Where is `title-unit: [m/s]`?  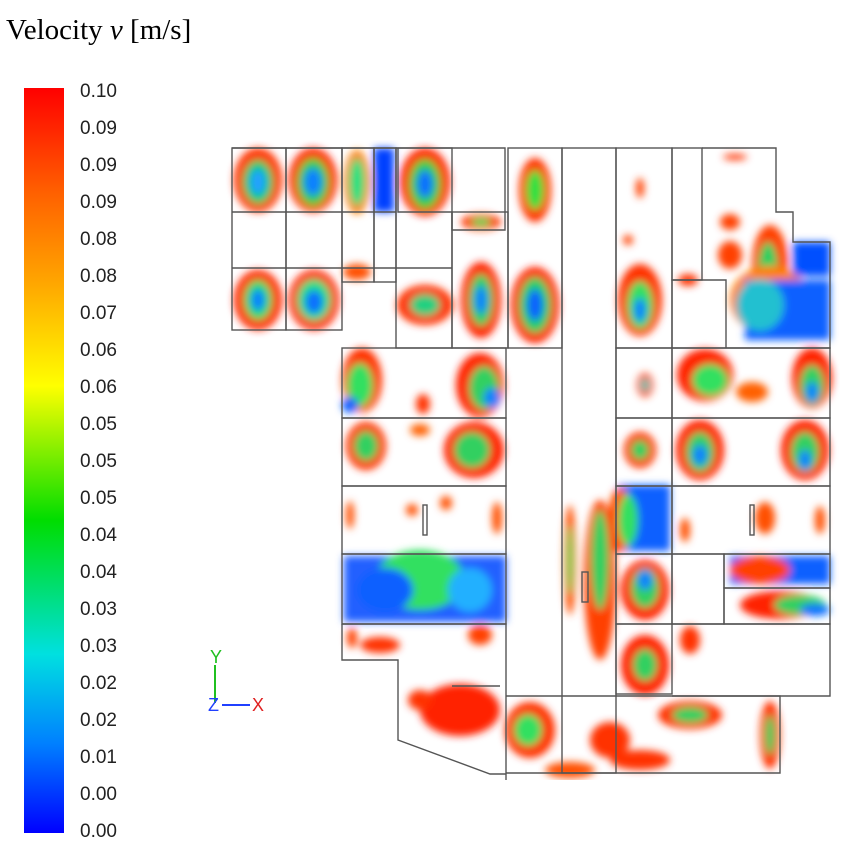 title-unit: [m/s] is located at coordinates (157, 30).